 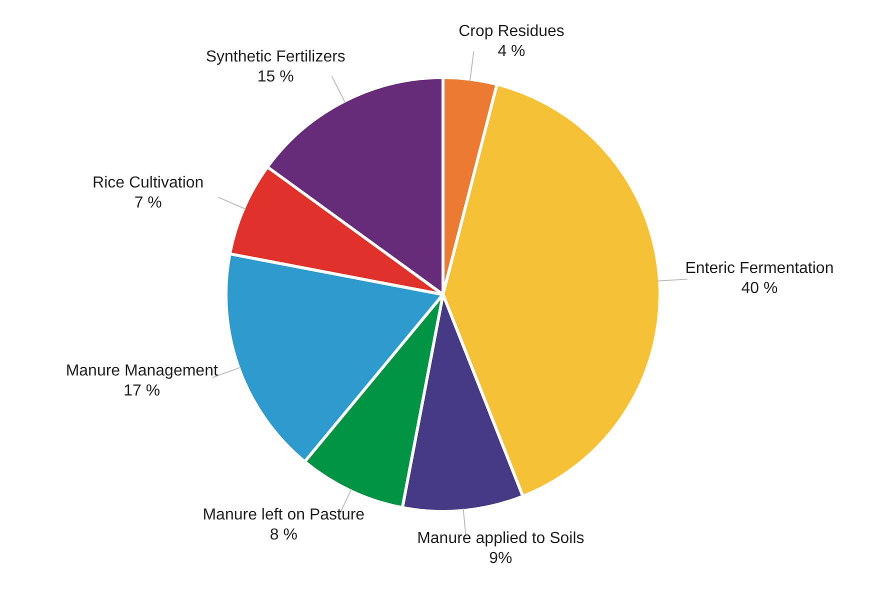 I want to click on data-label: 4 %, so click(x=512, y=51).